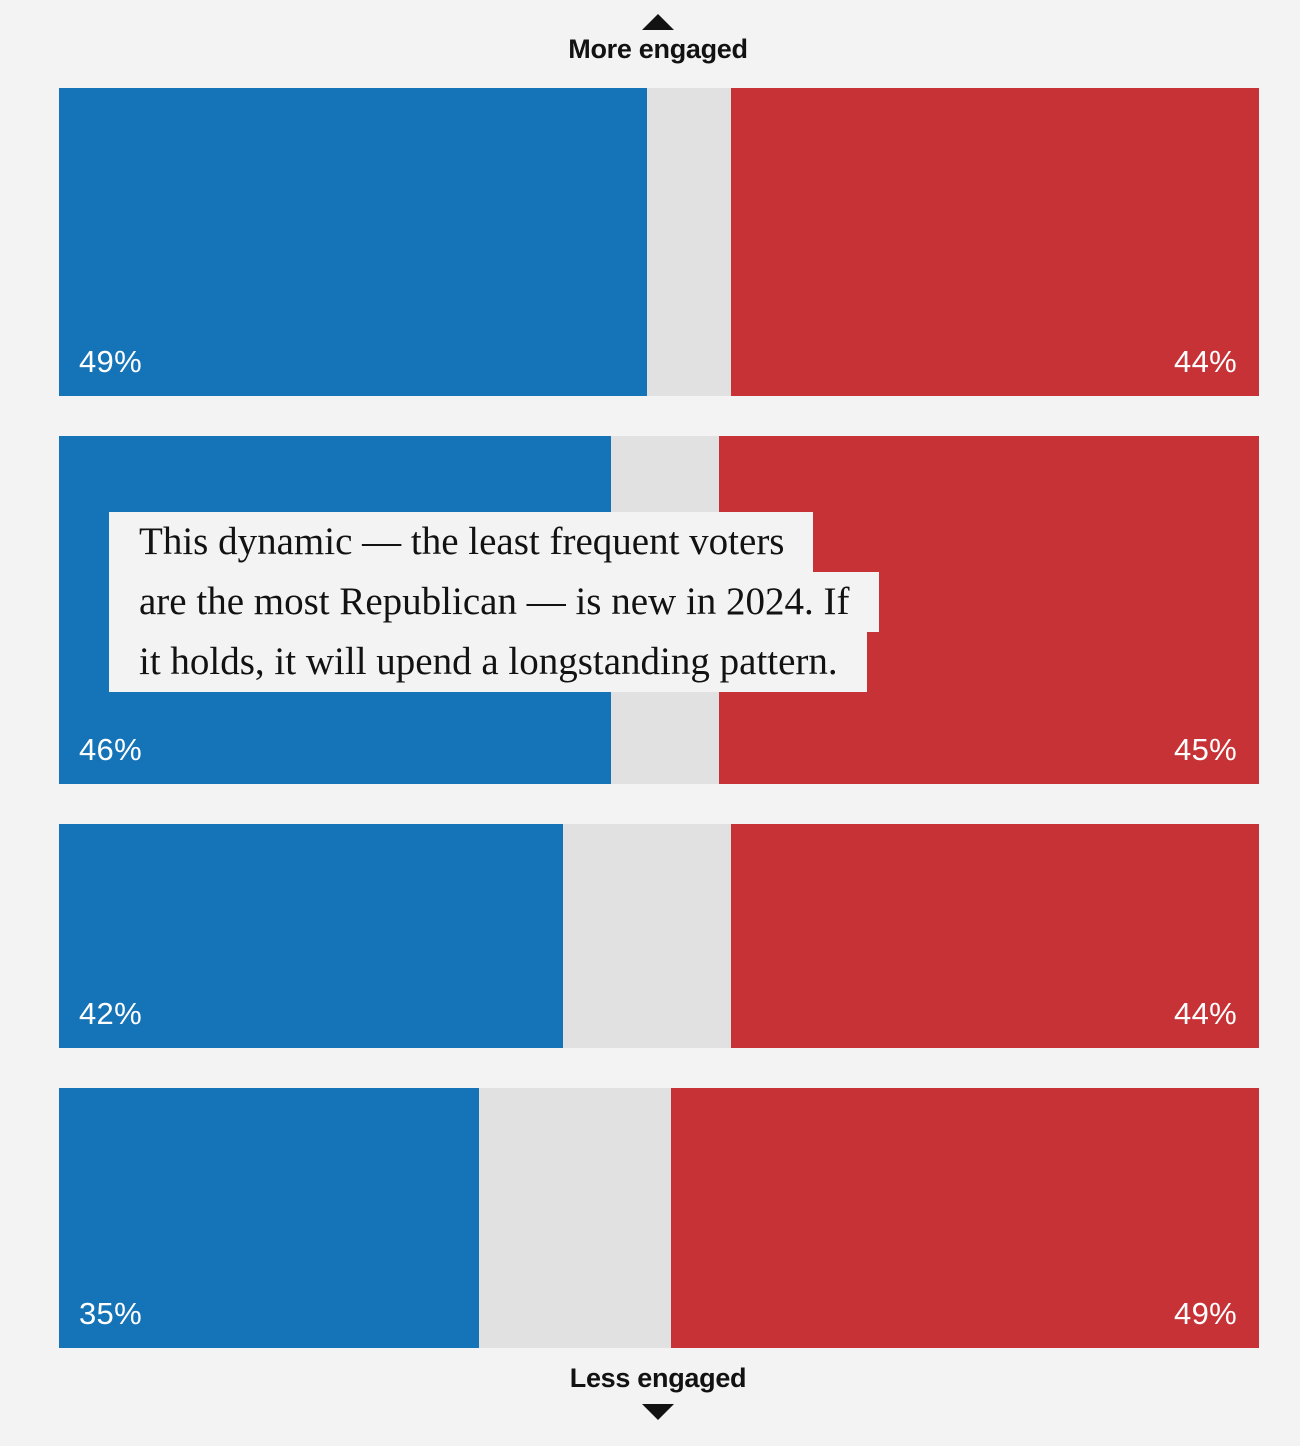  Describe the element at coordinates (1205, 1313) in the screenshot. I see `rep-value-label-4: 49%` at that location.